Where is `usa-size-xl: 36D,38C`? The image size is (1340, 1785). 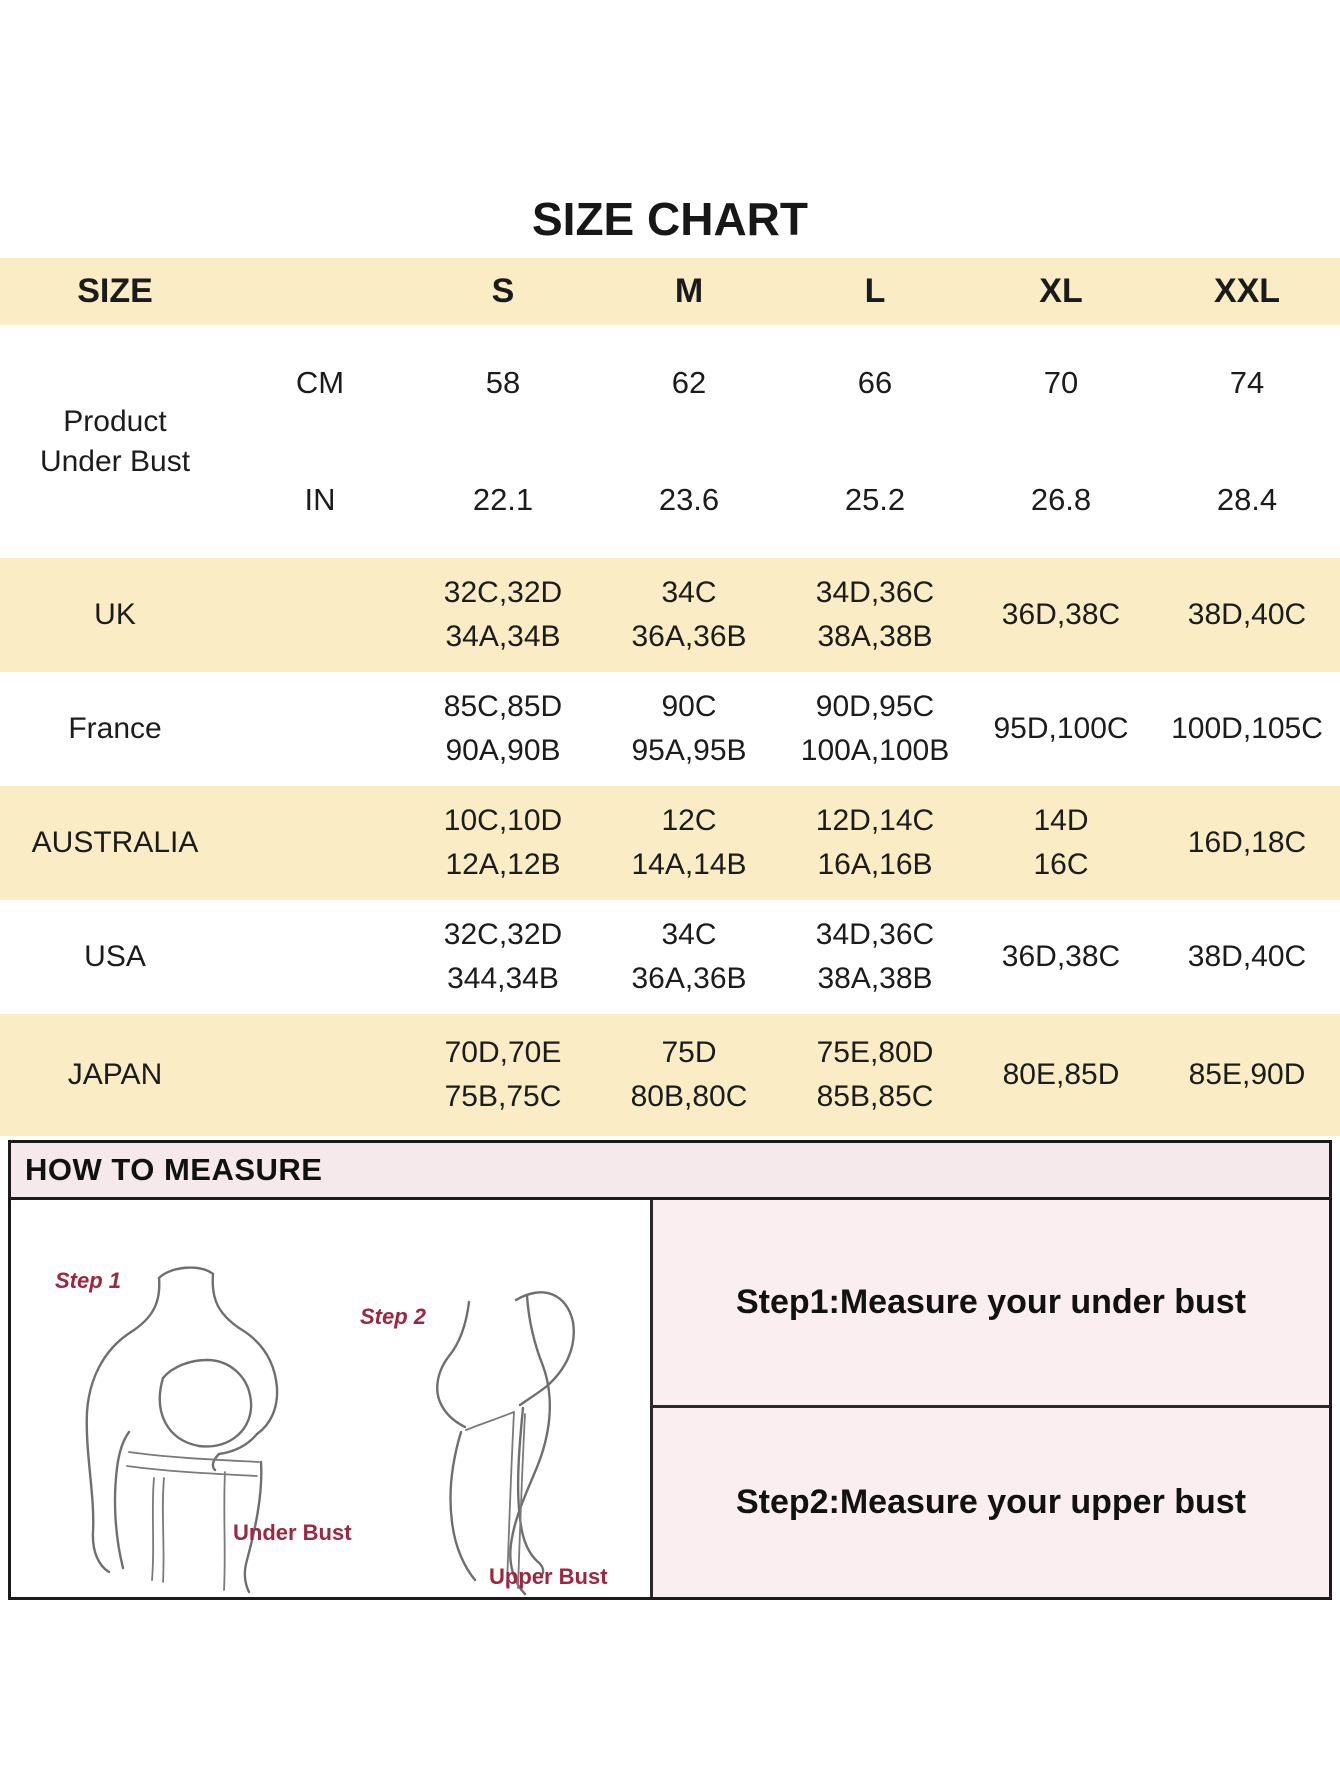 usa-size-xl: 36D,38C is located at coordinates (1061, 956).